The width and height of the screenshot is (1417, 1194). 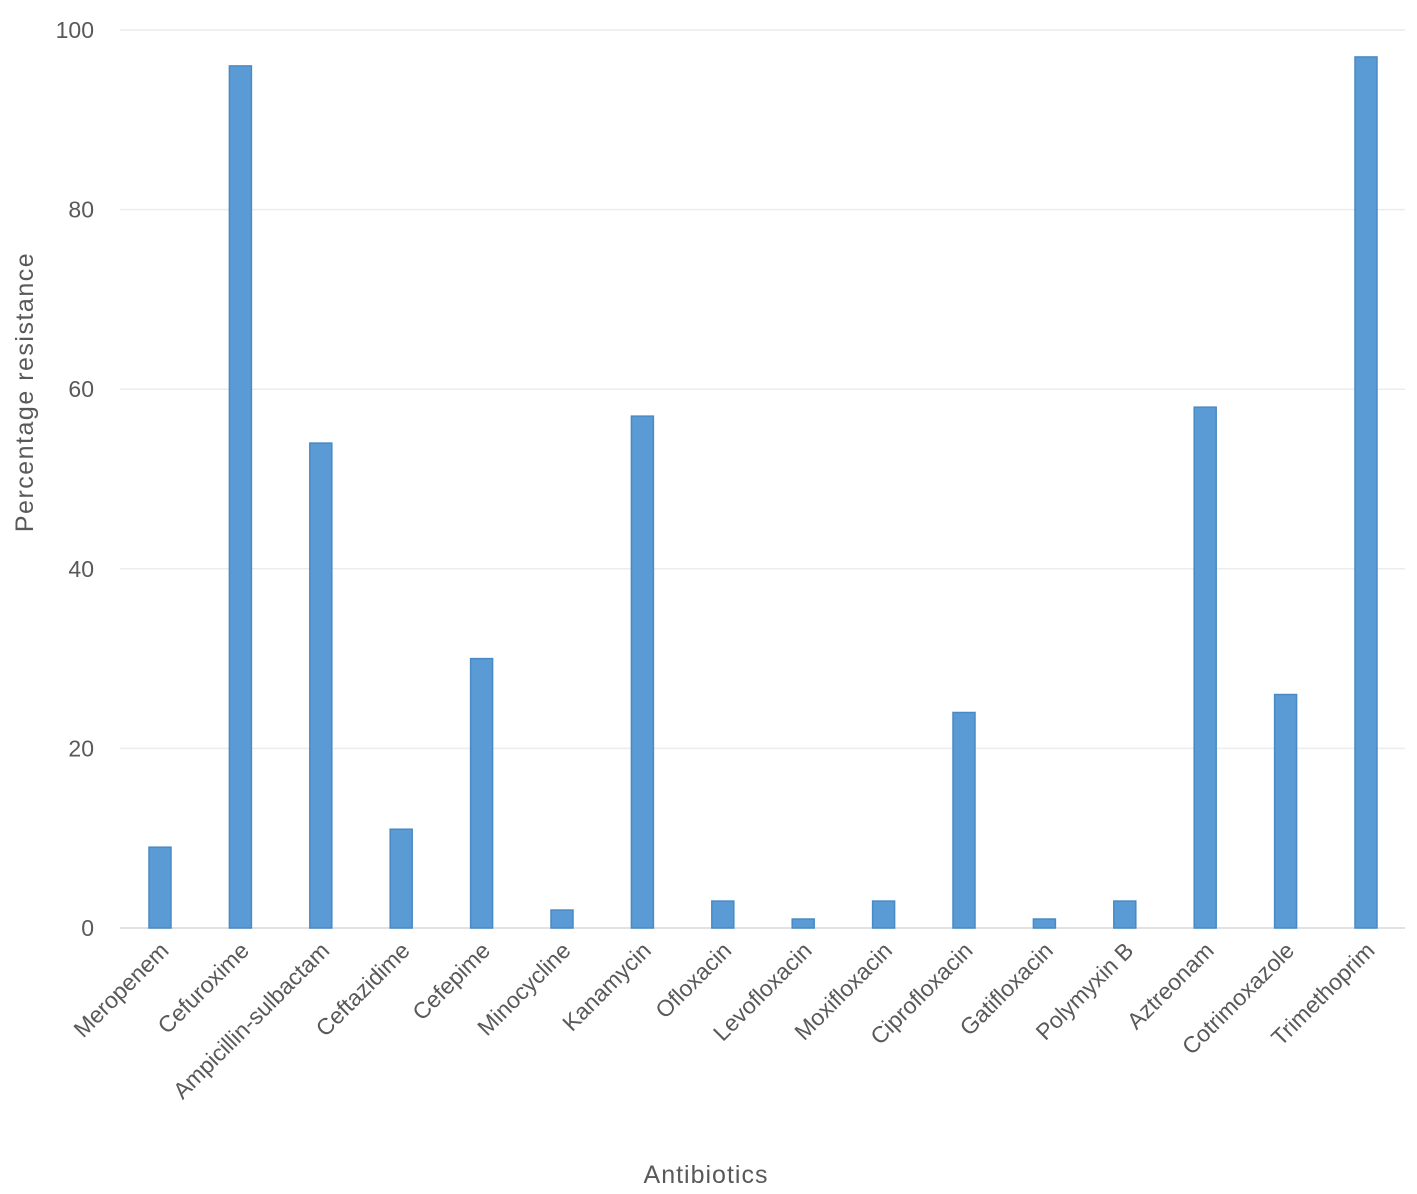 I want to click on x-tick-label: Ampicillin-sulbactam, so click(x=251, y=1020).